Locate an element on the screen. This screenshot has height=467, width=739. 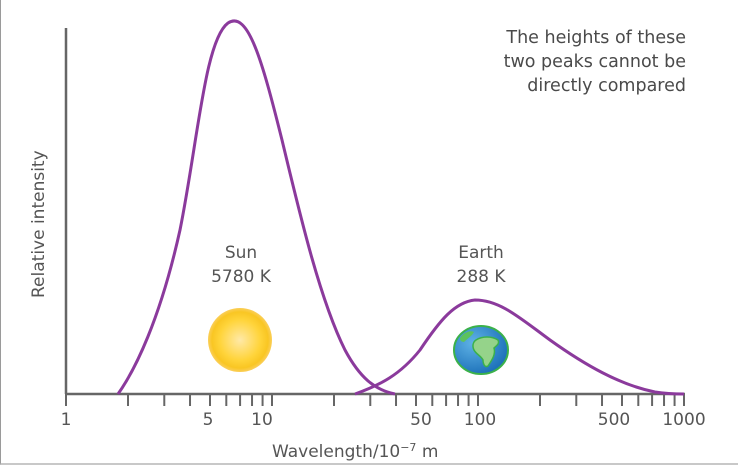
x-tick-label: 500 is located at coordinates (614, 420).